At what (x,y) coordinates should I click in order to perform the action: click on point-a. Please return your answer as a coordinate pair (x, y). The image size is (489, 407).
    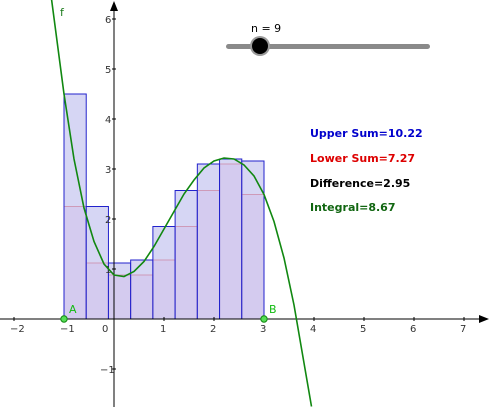
    Looking at the image, I should click on (64, 319).